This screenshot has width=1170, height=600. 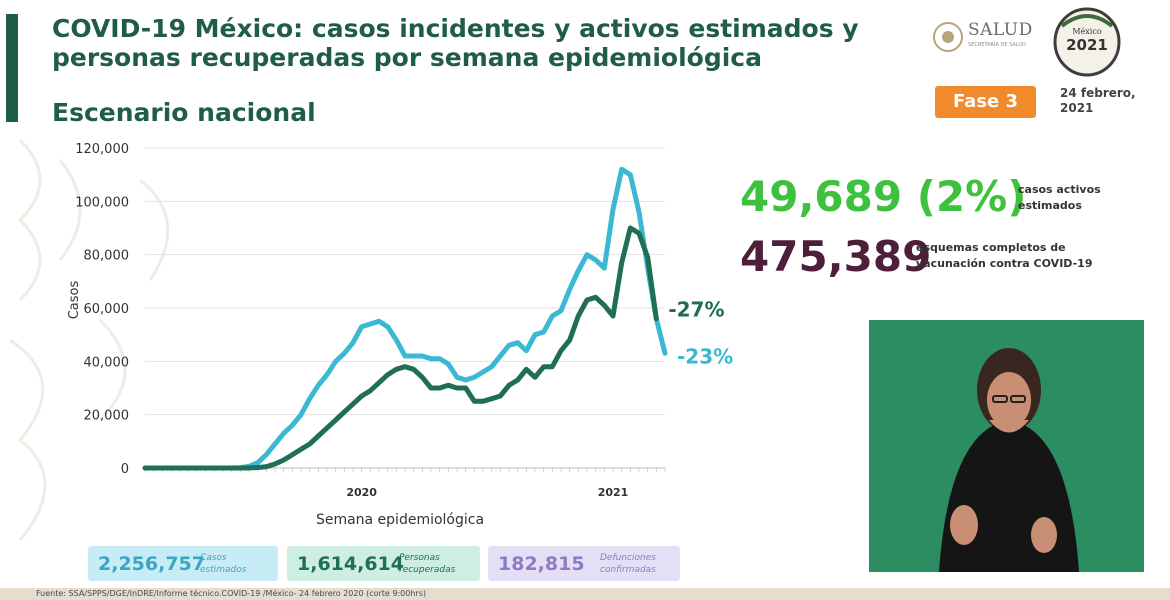 What do you see at coordinates (628, 564) in the screenshot?
I see `stat-label: Defunciones confirmadas` at bounding box center [628, 564].